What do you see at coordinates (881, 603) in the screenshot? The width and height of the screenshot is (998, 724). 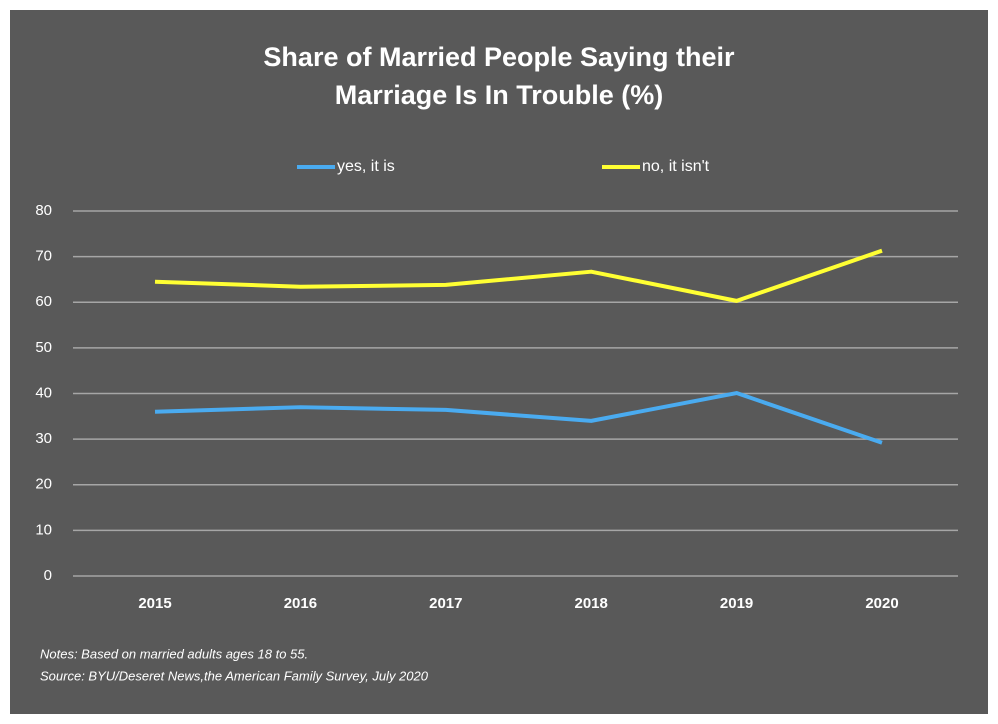 I see `x-tick-label: 2020` at bounding box center [881, 603].